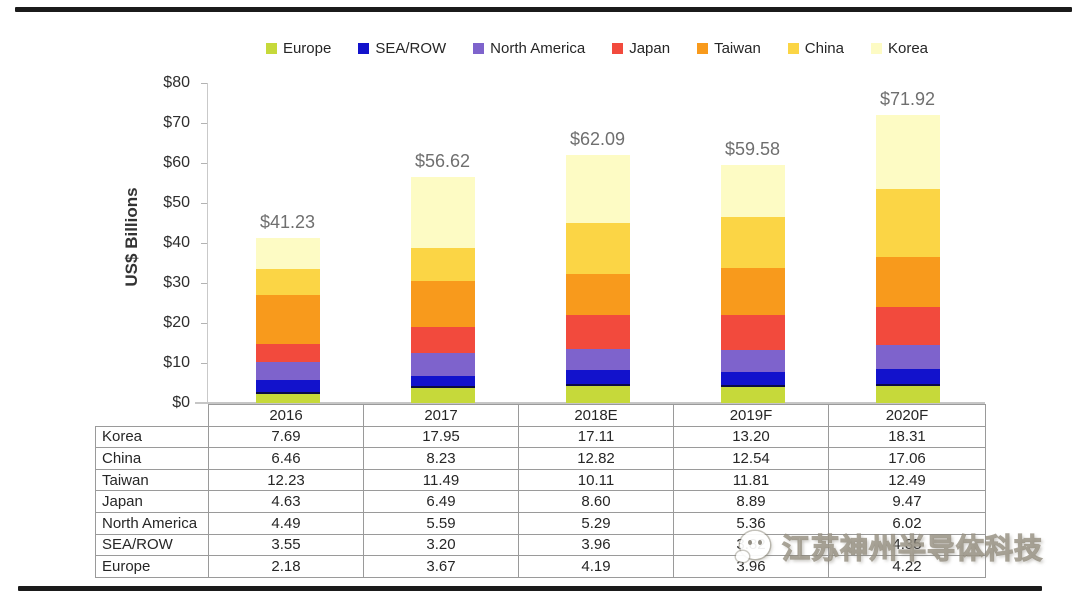  Describe the element at coordinates (441, 501) in the screenshot. I see `table-cell: 6.49` at that location.